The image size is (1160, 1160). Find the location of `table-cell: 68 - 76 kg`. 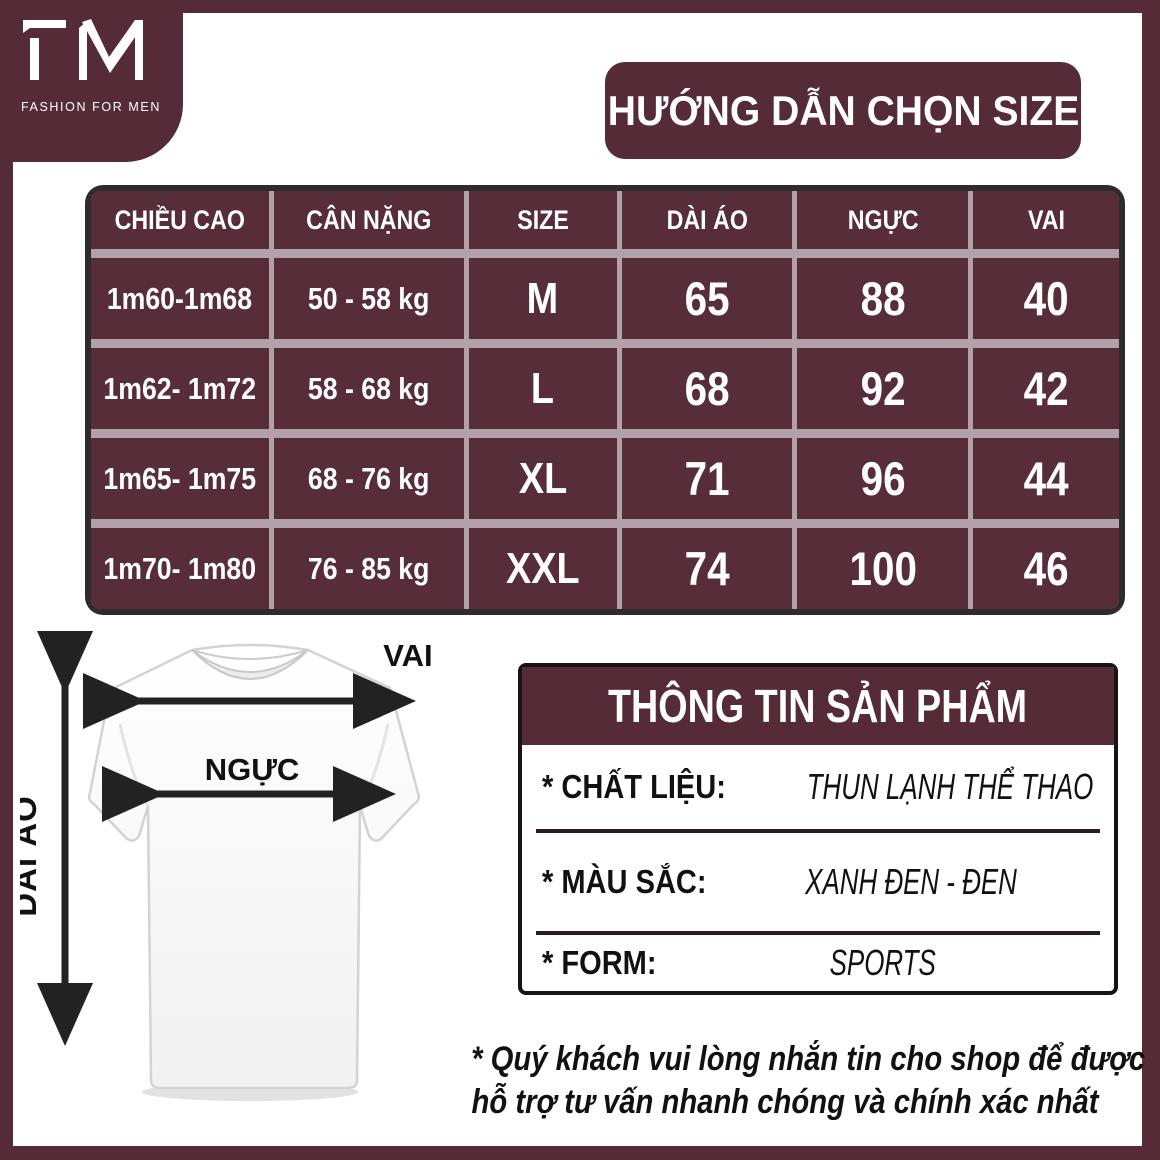

table-cell: 68 - 76 kg is located at coordinates (368, 478).